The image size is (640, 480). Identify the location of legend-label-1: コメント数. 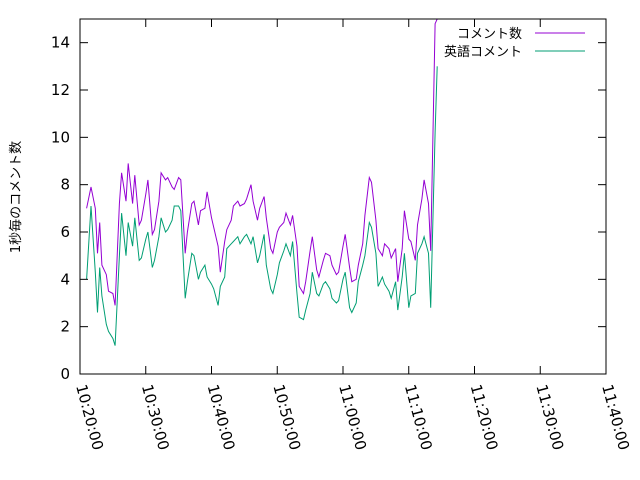
(489, 34).